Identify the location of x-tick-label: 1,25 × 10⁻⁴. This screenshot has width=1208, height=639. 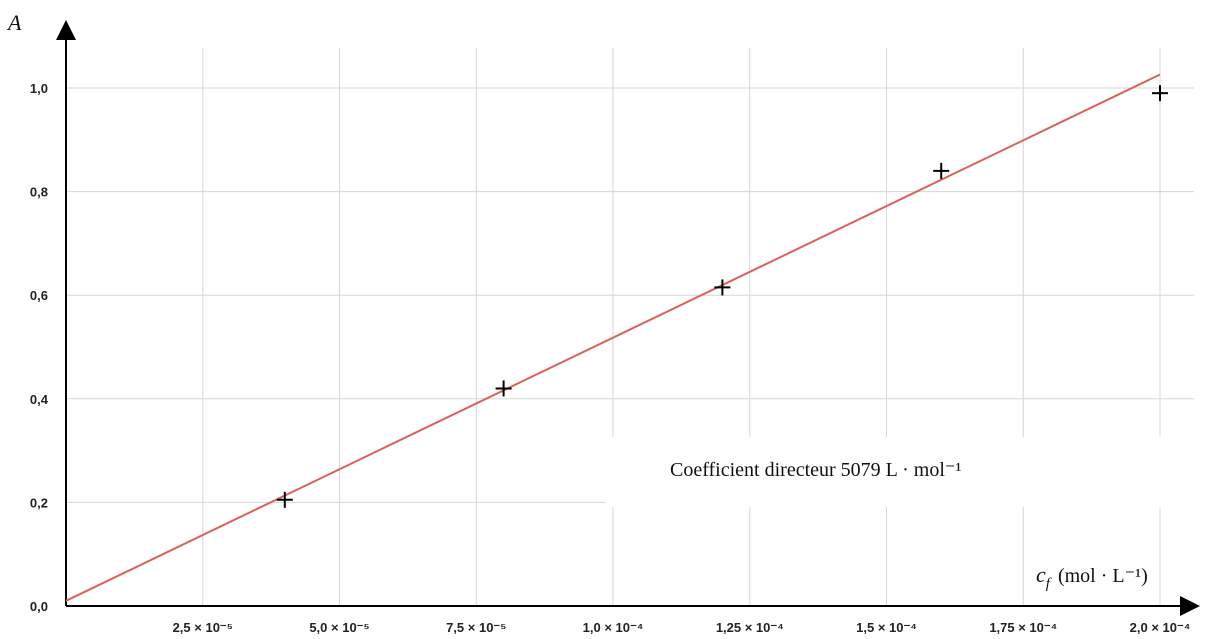
(750, 627).